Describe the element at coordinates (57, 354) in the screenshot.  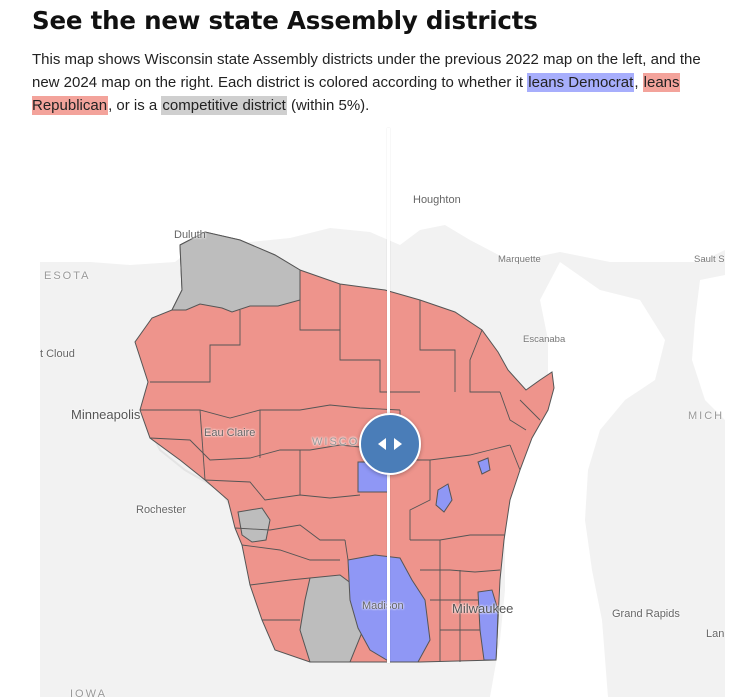
I see `label-st-cloud: t Cloud` at that location.